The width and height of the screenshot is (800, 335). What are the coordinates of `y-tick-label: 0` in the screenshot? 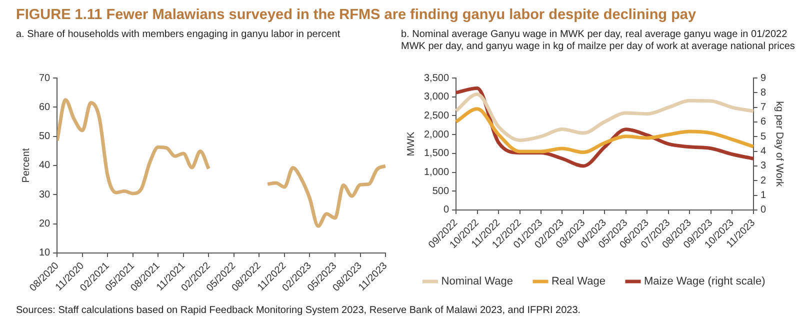 It's located at (446, 210).